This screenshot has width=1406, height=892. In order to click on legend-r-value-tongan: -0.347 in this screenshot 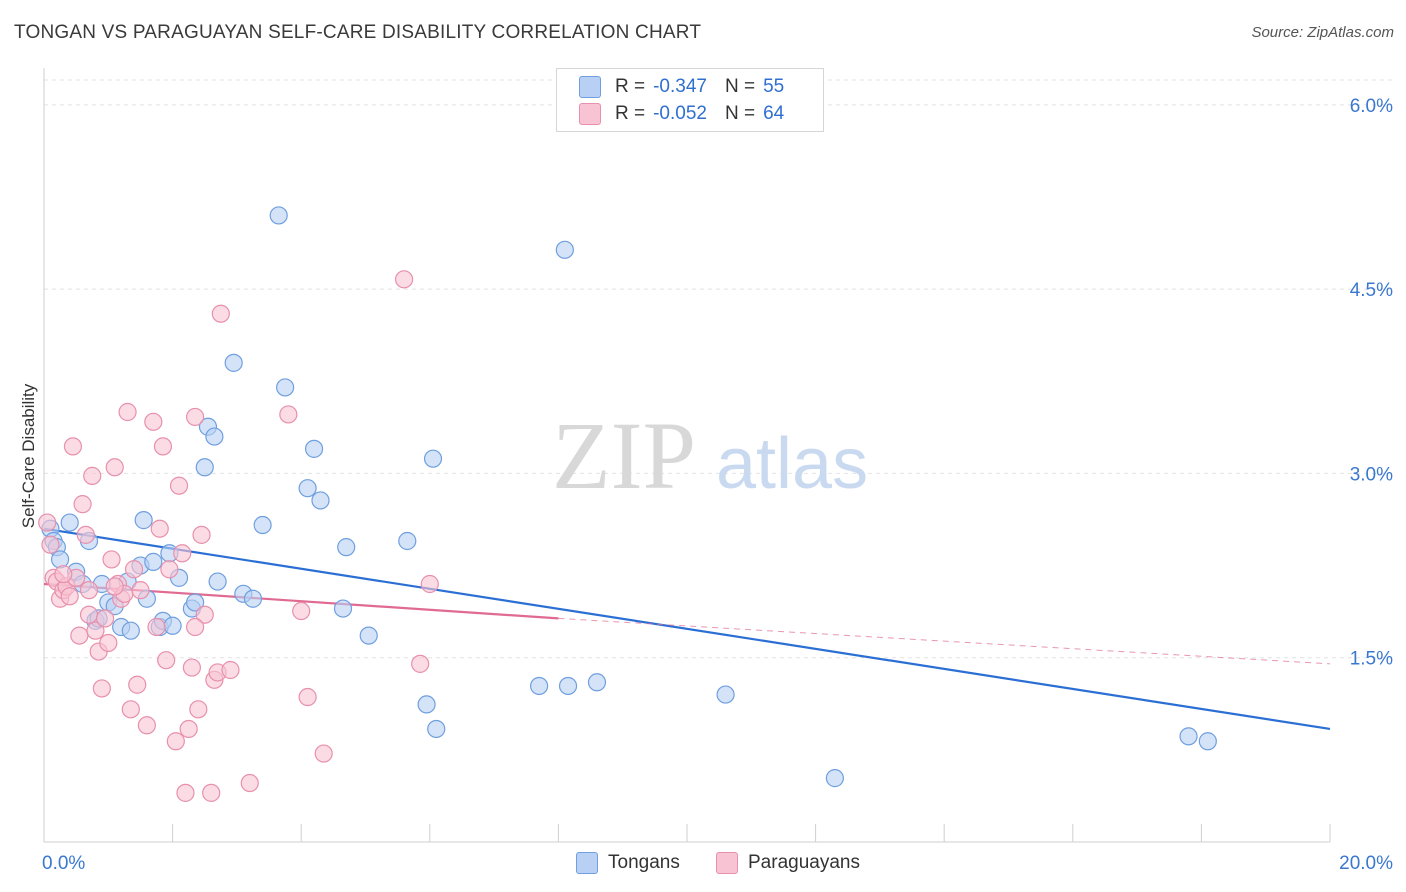, I will do `click(680, 86)`.